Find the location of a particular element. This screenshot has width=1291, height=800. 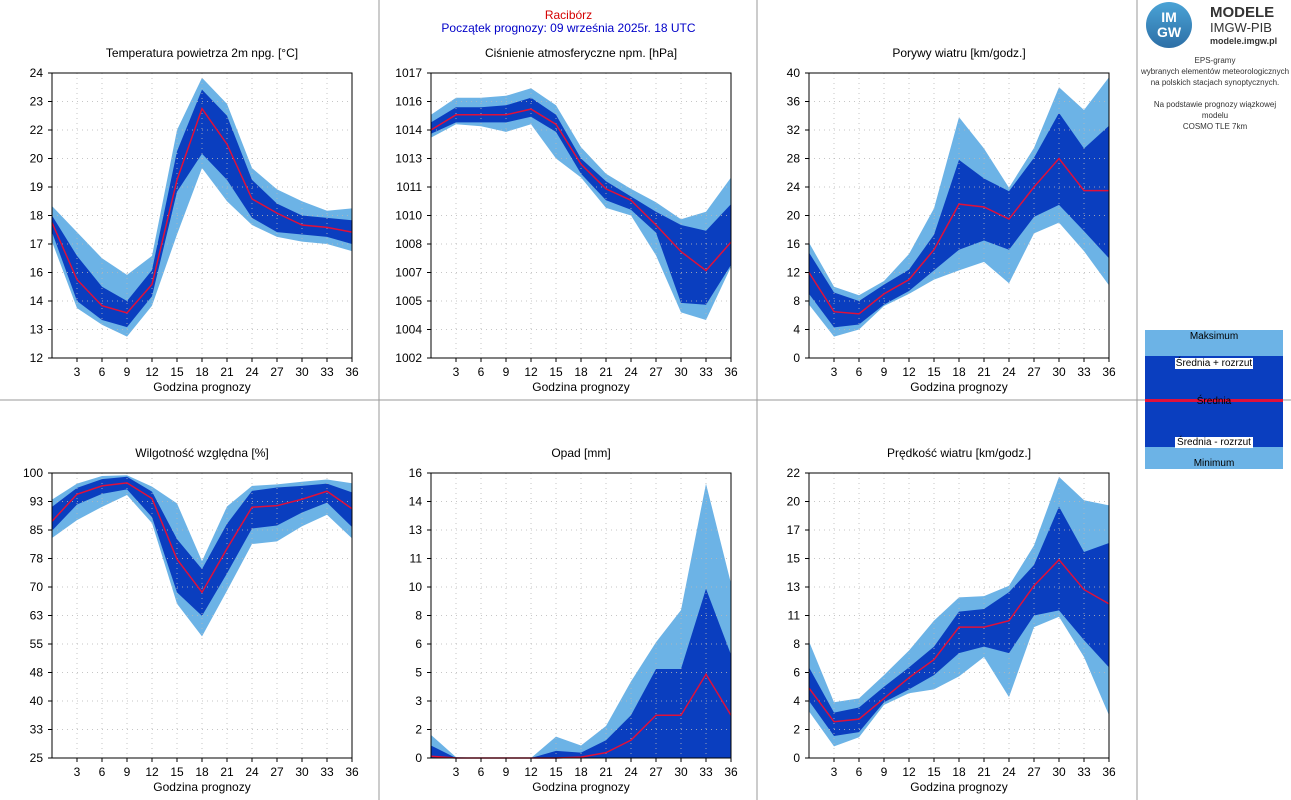

y-tick-label: 15 is located at coordinates (794, 559).